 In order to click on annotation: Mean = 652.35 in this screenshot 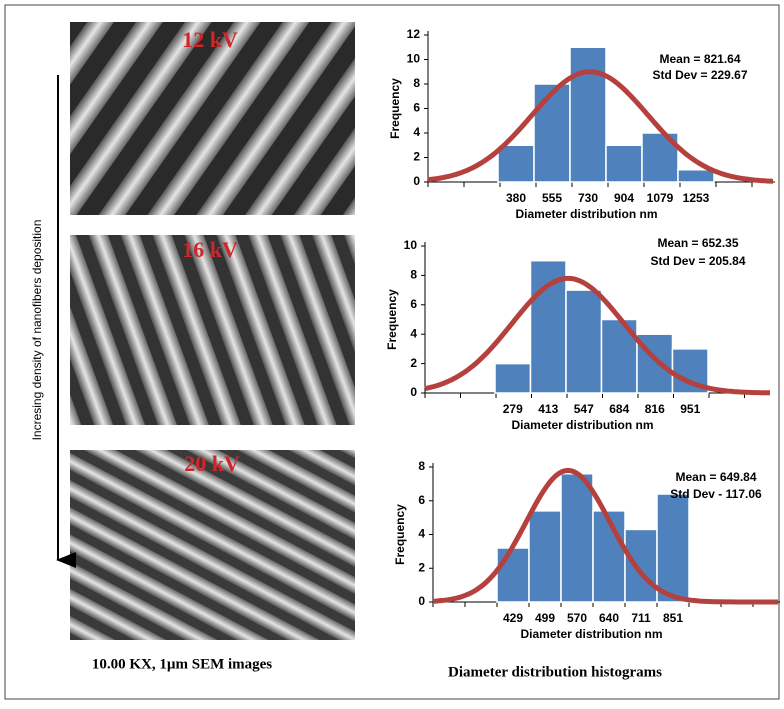, I will do `click(697, 243)`.